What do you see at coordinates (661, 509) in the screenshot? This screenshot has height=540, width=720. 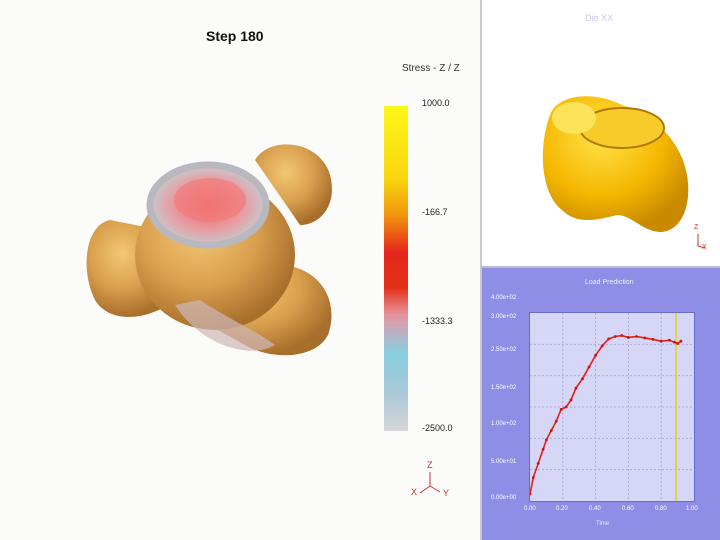 I see `x-tick-label: 0.80` at bounding box center [661, 509].